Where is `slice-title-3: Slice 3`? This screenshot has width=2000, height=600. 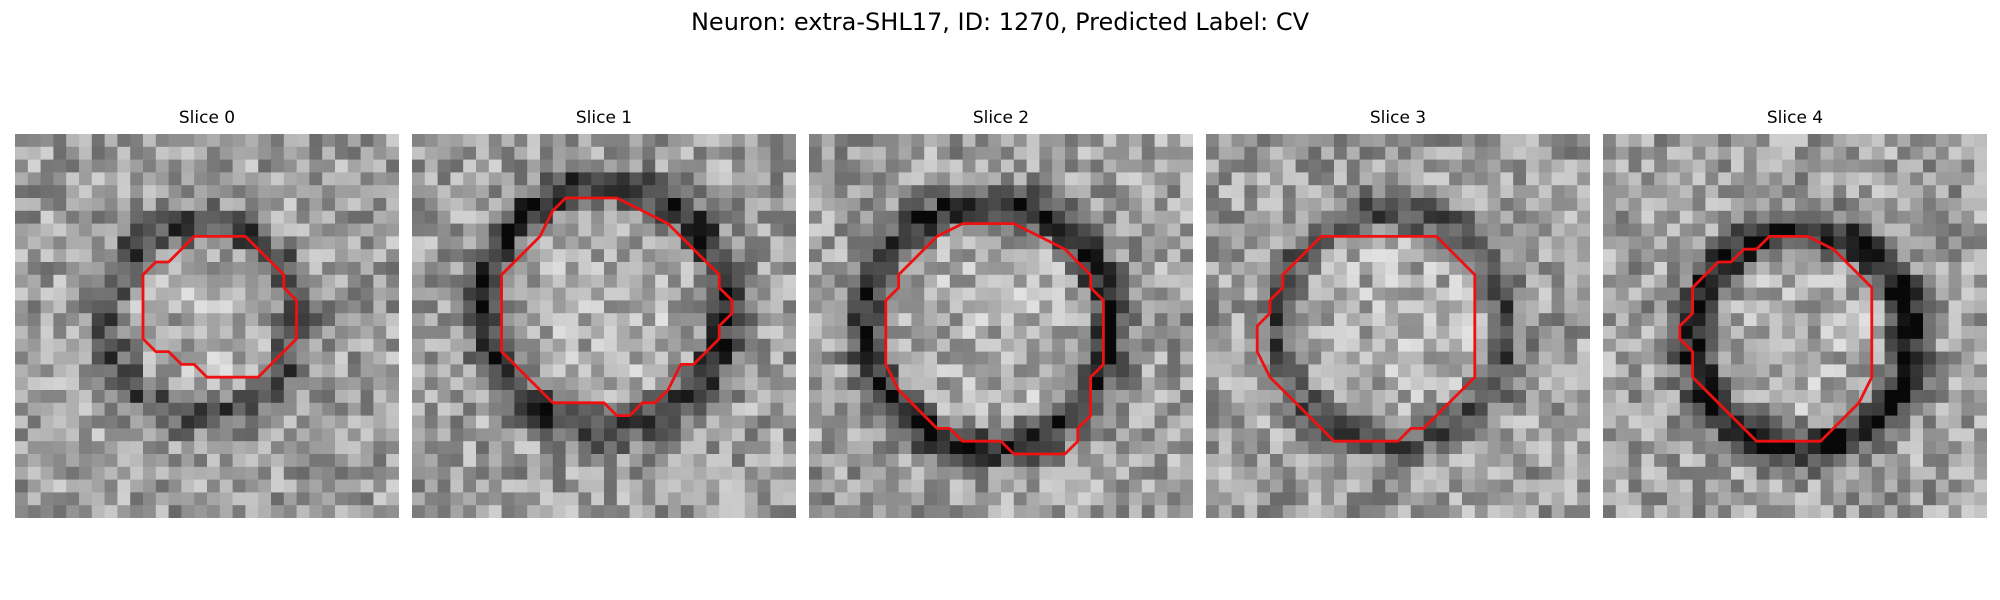 slice-title-3: Slice 3 is located at coordinates (1398, 118).